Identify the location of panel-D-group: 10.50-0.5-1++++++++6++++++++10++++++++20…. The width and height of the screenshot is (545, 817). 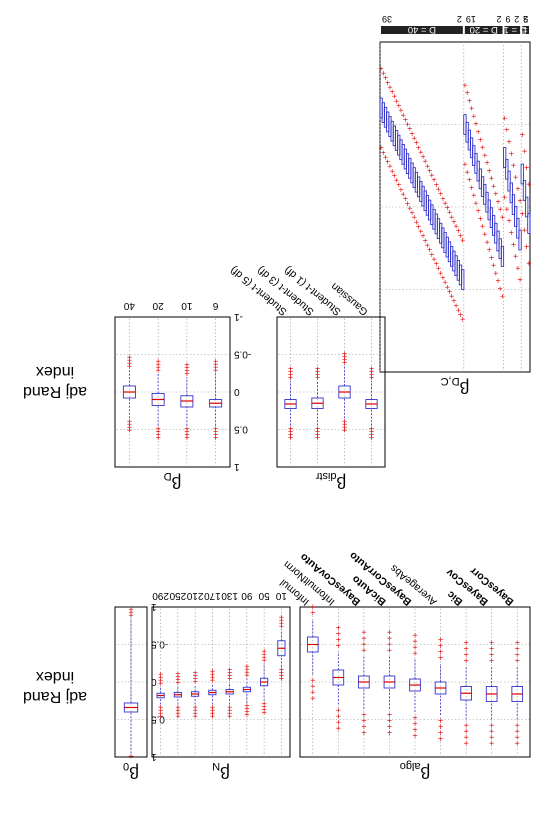
(182, 396).